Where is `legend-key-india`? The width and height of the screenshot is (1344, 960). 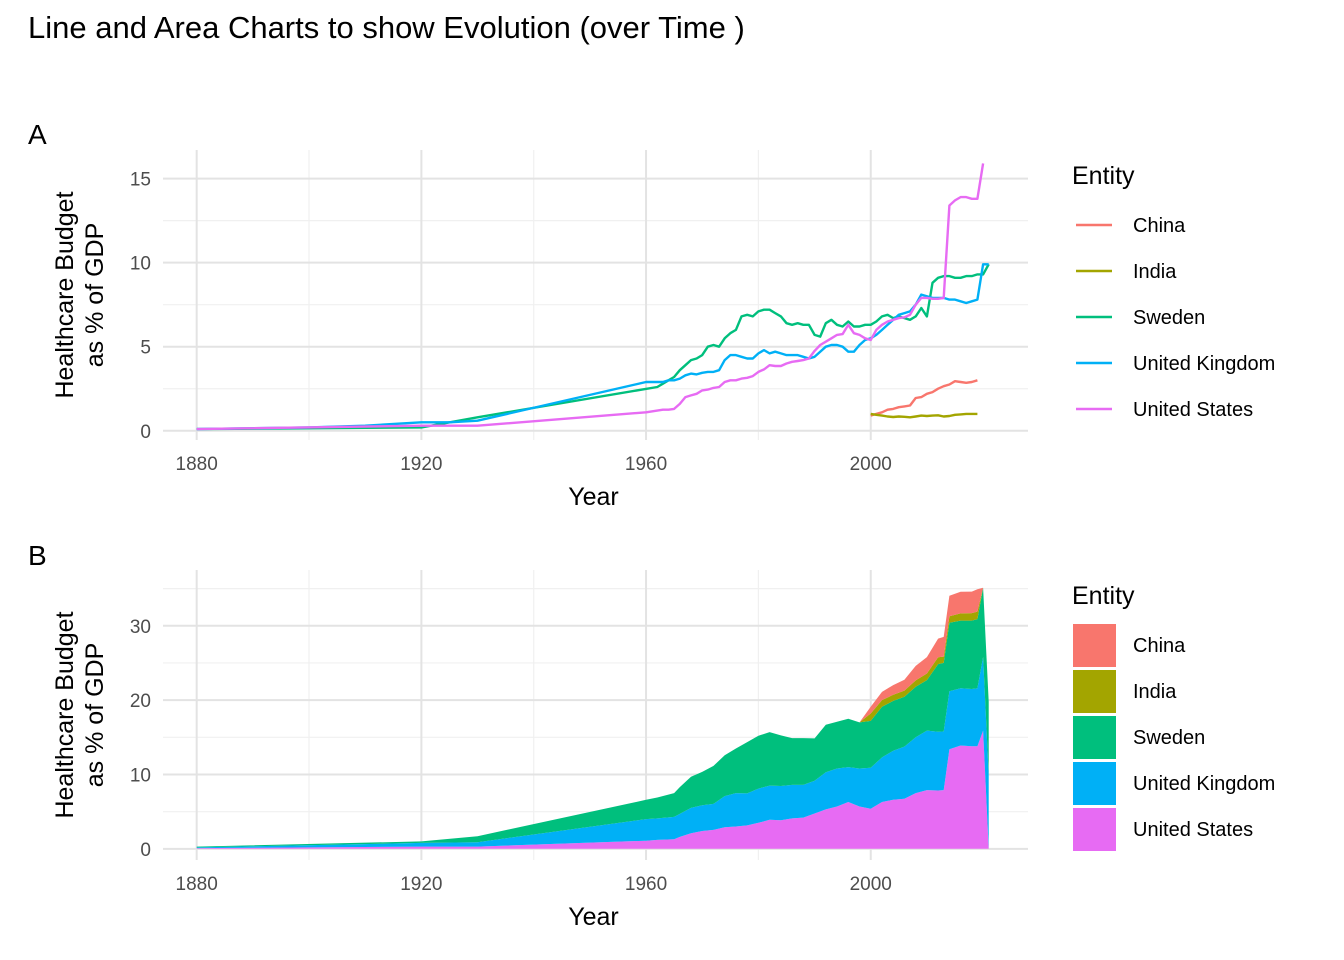 legend-key-india is located at coordinates (1094, 691).